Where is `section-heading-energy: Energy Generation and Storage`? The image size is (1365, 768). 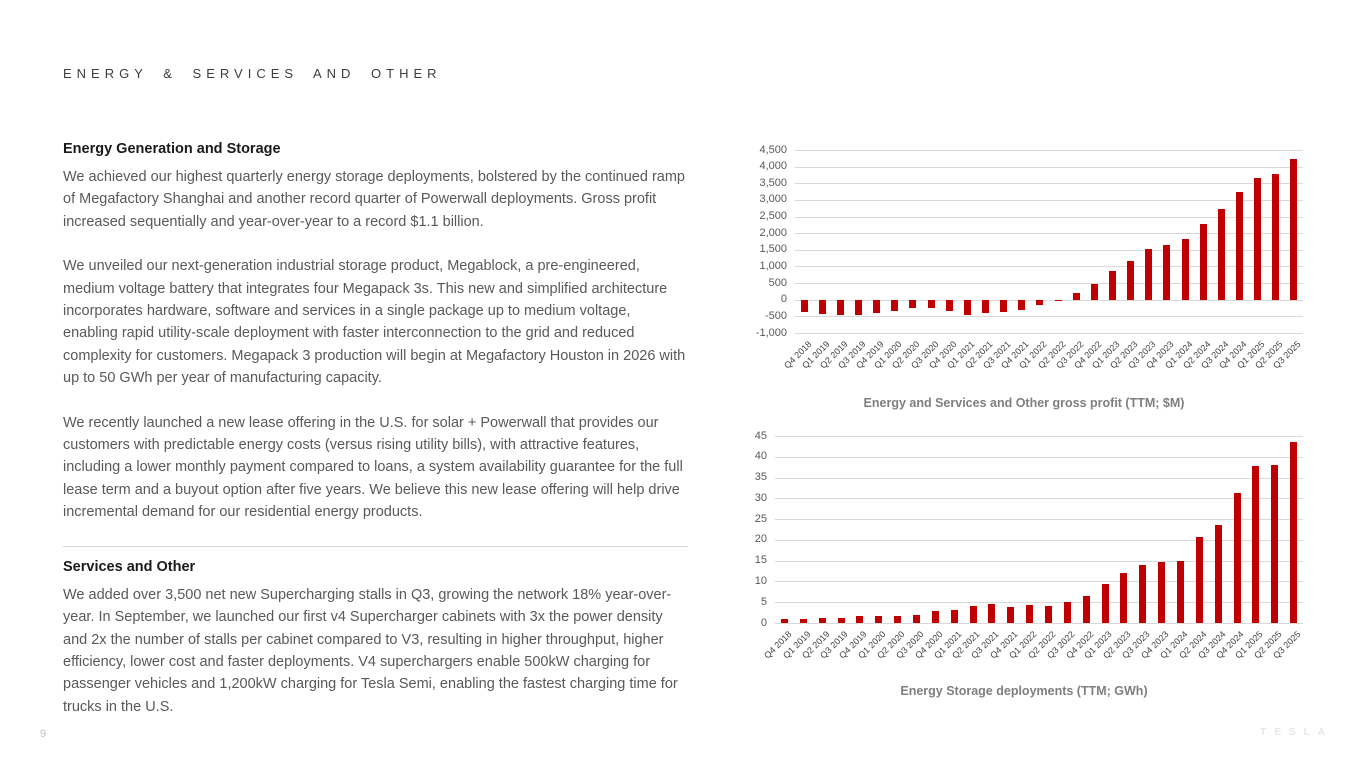 section-heading-energy: Energy Generation and Storage is located at coordinates (172, 149).